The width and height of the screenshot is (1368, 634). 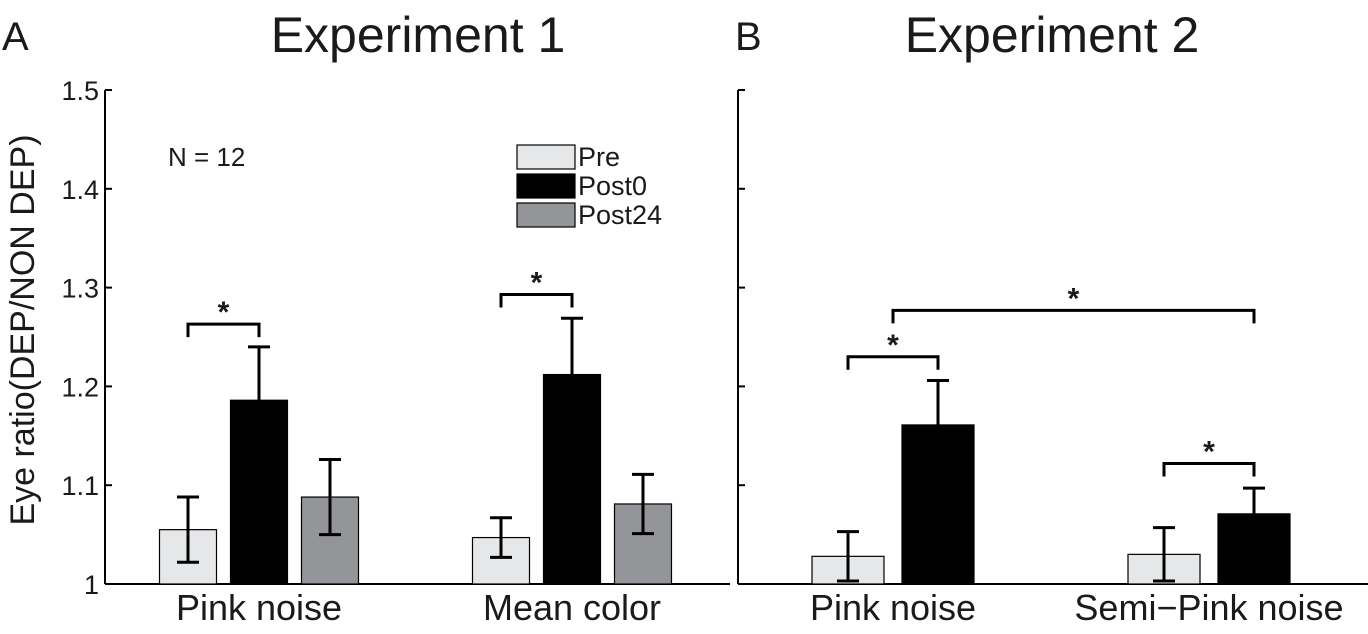 What do you see at coordinates (1052, 35) in the screenshot?
I see `panel-title-b: Experiment 2` at bounding box center [1052, 35].